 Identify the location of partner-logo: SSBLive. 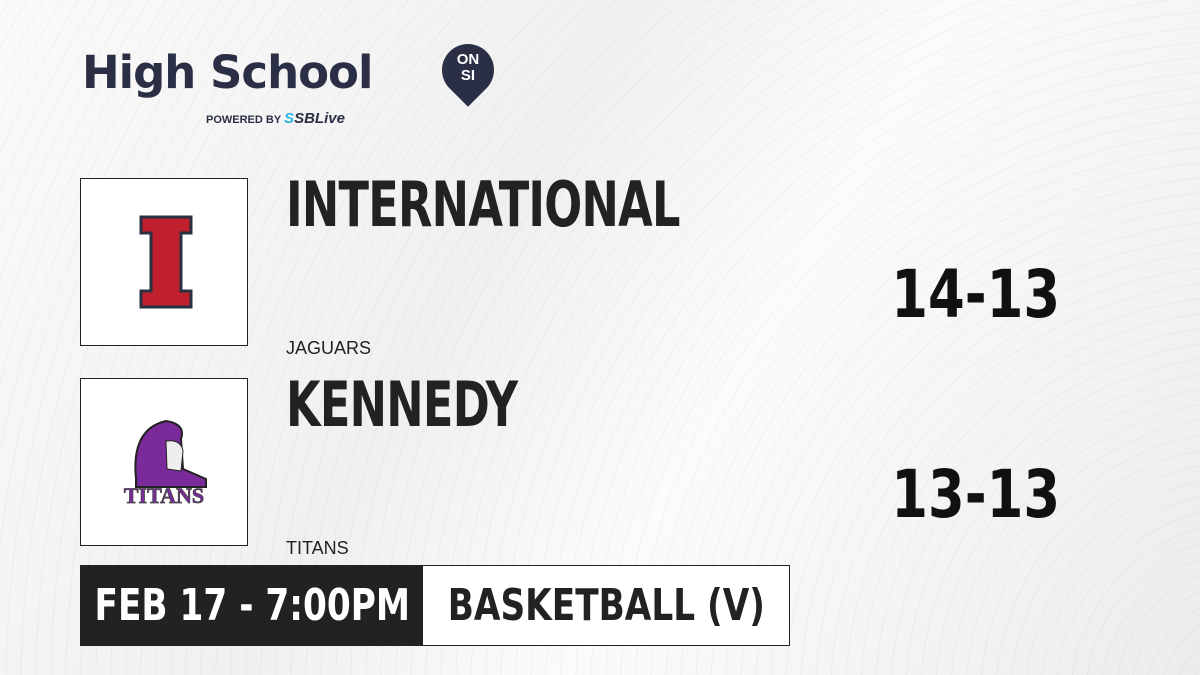
(314, 118).